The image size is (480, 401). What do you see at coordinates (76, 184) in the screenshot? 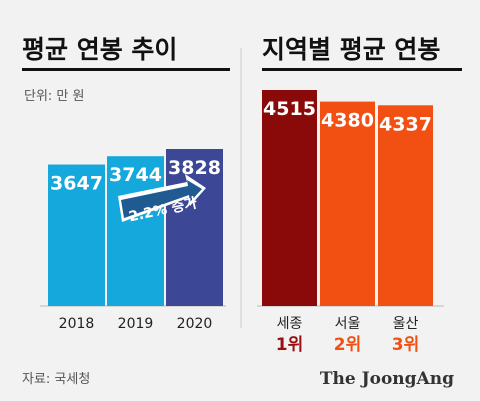
I see `bar-value-2018: 3647` at bounding box center [76, 184].